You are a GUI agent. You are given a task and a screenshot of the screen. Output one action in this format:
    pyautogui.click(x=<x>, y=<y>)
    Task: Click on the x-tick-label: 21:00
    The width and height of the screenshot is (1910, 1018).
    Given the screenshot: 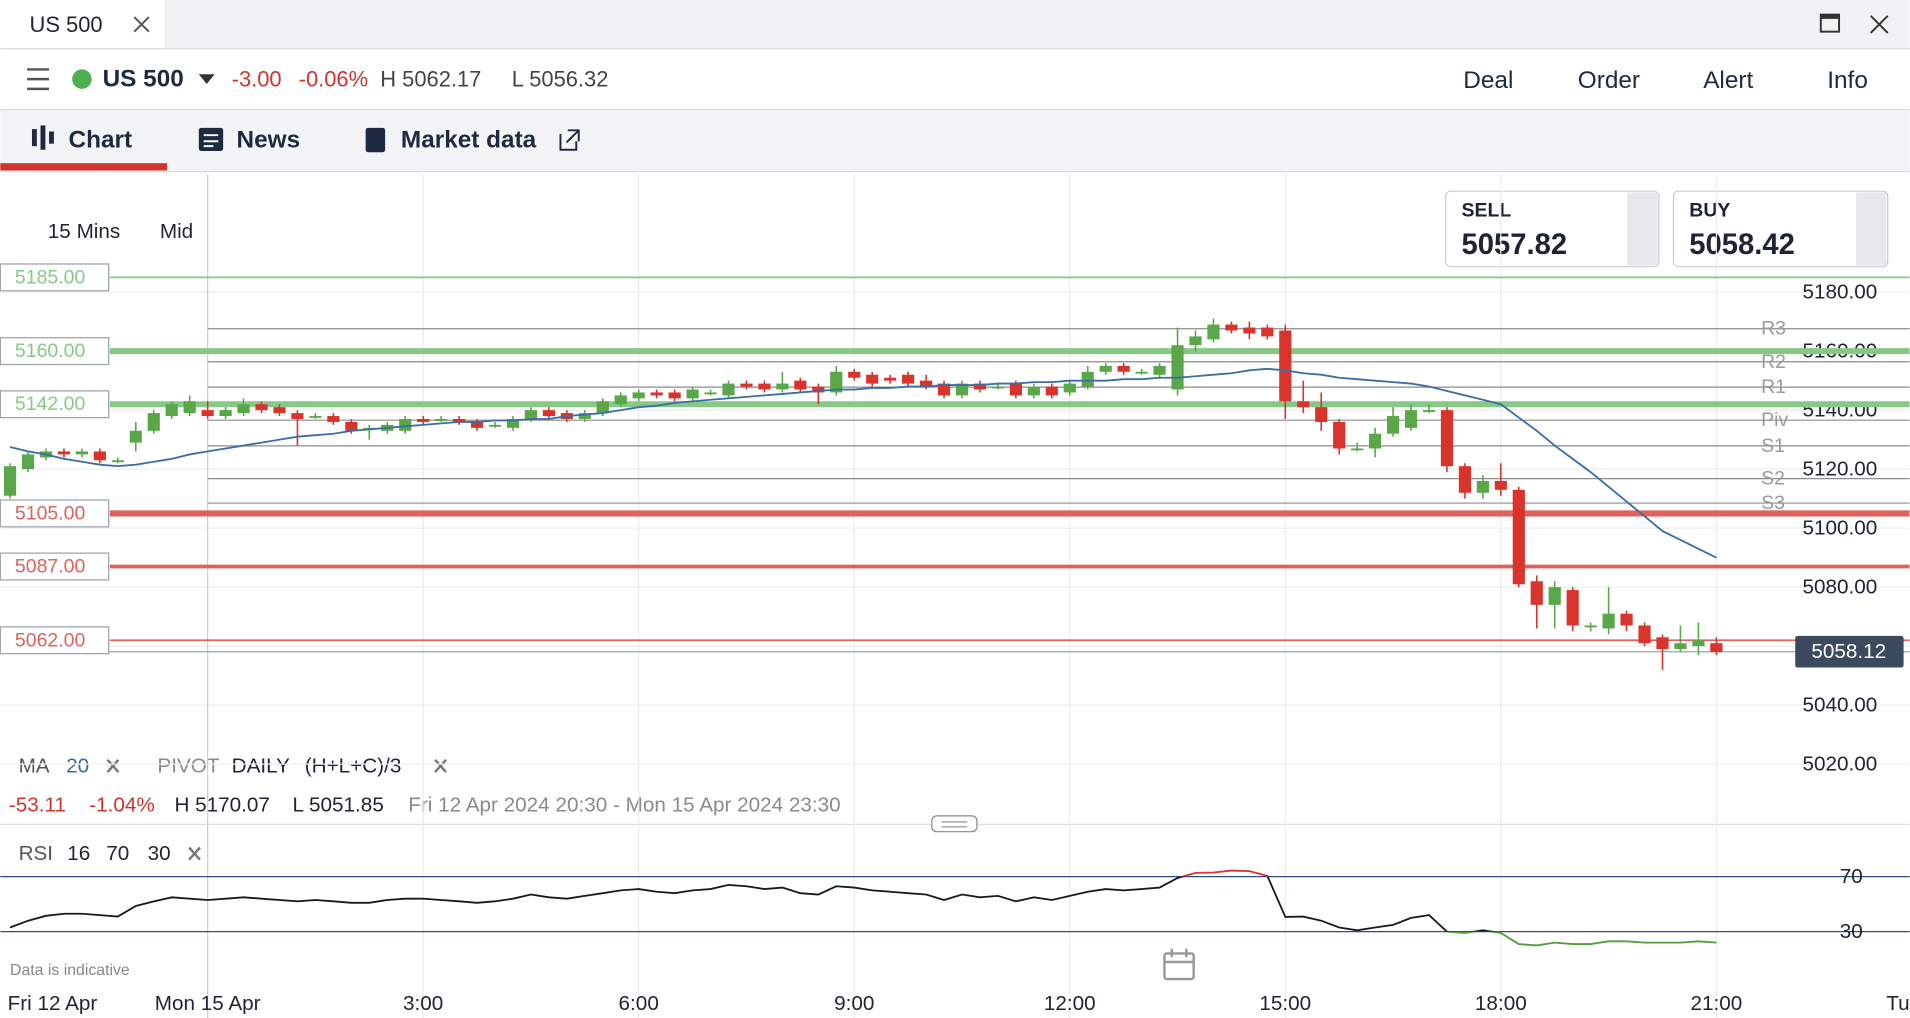 What is the action you would take?
    pyautogui.click(x=1716, y=1003)
    